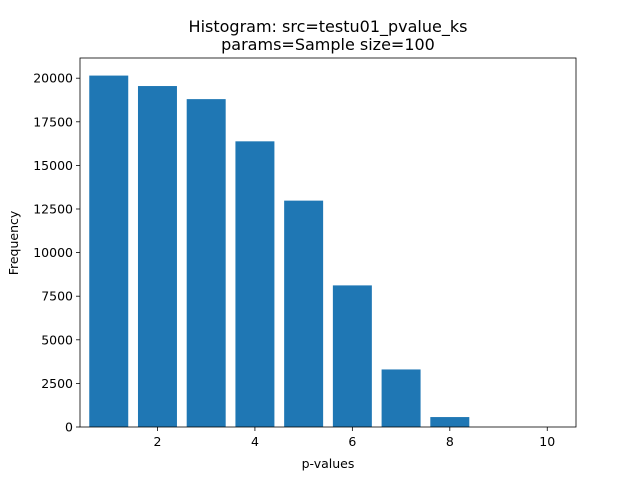  Describe the element at coordinates (547, 441) in the screenshot. I see `x-tick-label: 10` at that location.